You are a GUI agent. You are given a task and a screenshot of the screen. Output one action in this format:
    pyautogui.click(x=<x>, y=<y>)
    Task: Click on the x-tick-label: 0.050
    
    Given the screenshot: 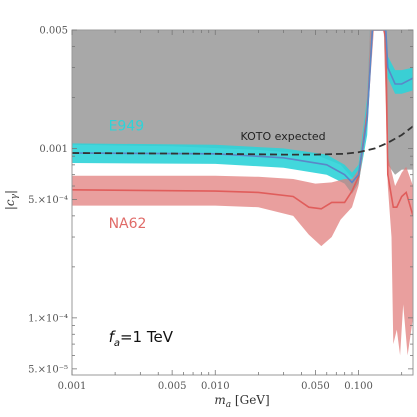 What is the action you would take?
    pyautogui.click(x=315, y=386)
    